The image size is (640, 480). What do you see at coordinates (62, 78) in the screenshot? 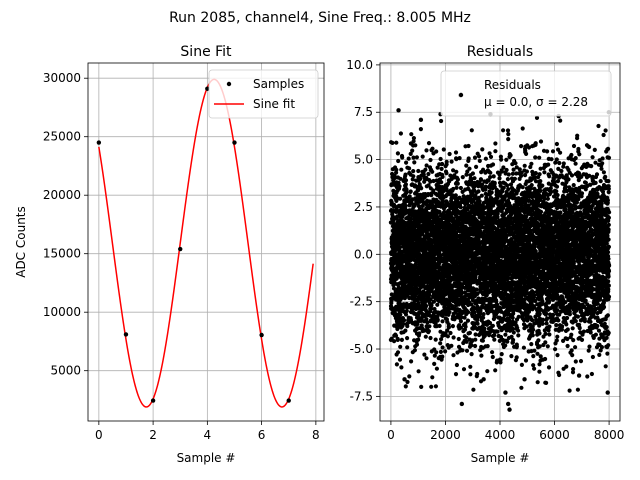
I see `y-tick-label: 30000` at bounding box center [62, 78].